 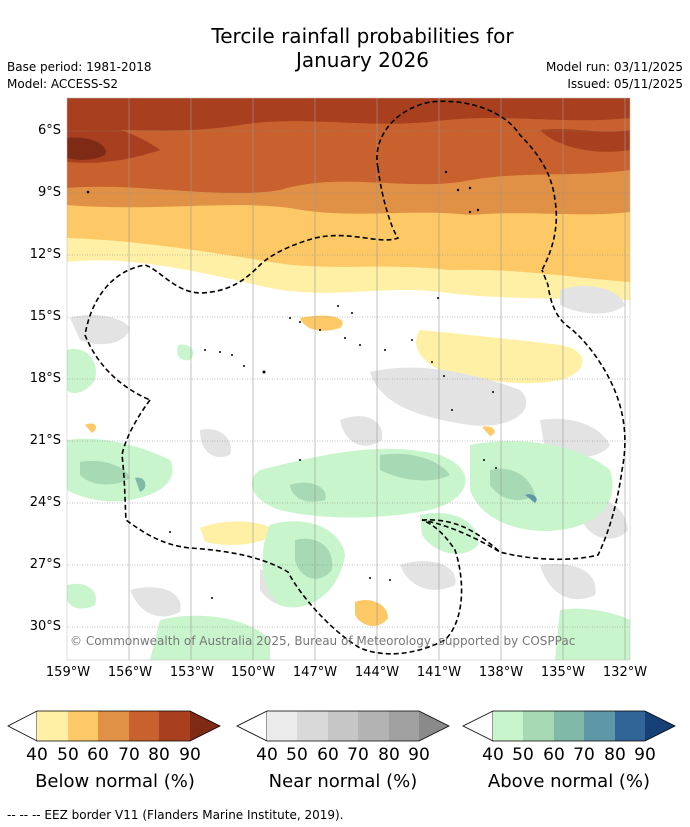 What do you see at coordinates (45, 502) in the screenshot?
I see `lat-label: 24°S` at bounding box center [45, 502].